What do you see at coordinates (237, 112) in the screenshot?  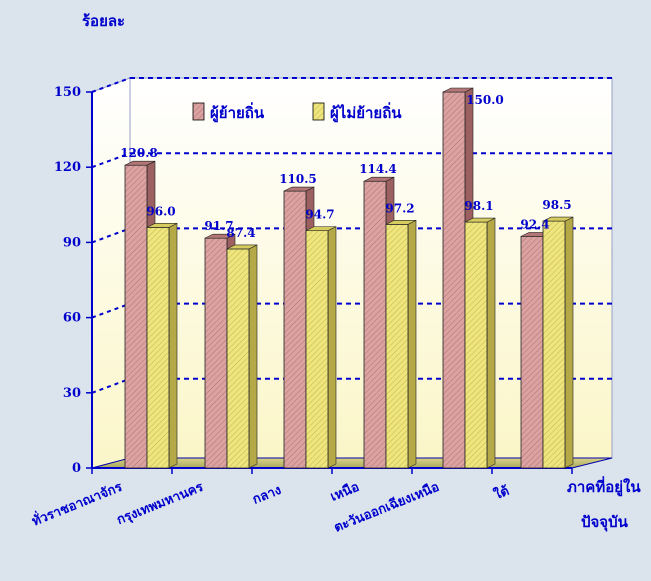 I see `legend-label-migrant: ผู้ย้ายถิ่น` at bounding box center [237, 112].